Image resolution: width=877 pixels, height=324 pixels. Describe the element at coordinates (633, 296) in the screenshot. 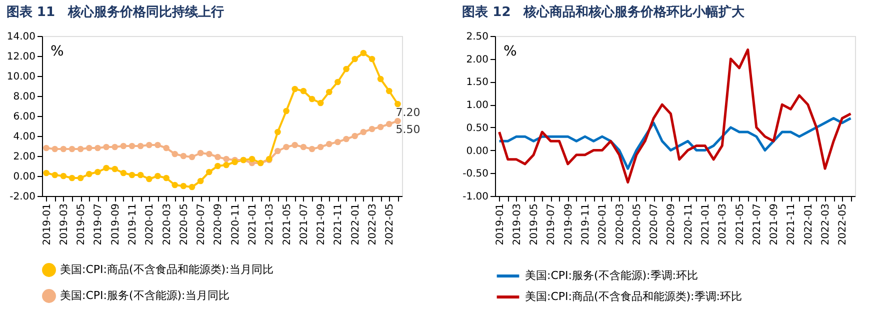

I see `legend-label: 美国:CPI:商品(不含食品和能源类):季调:环比` at that location.